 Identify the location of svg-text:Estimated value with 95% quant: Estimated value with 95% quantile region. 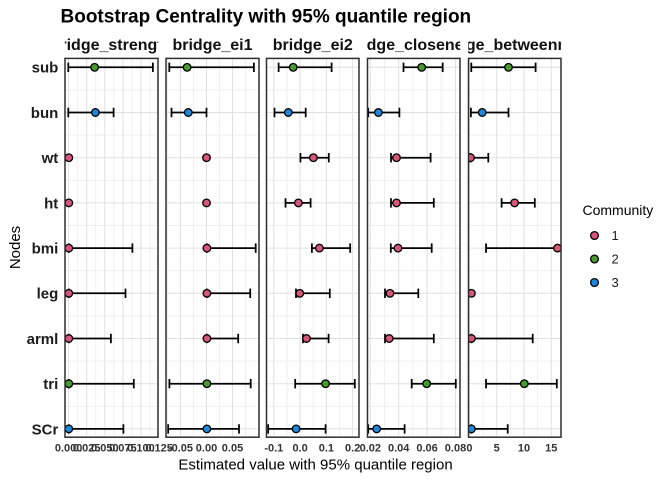
(315, 464).